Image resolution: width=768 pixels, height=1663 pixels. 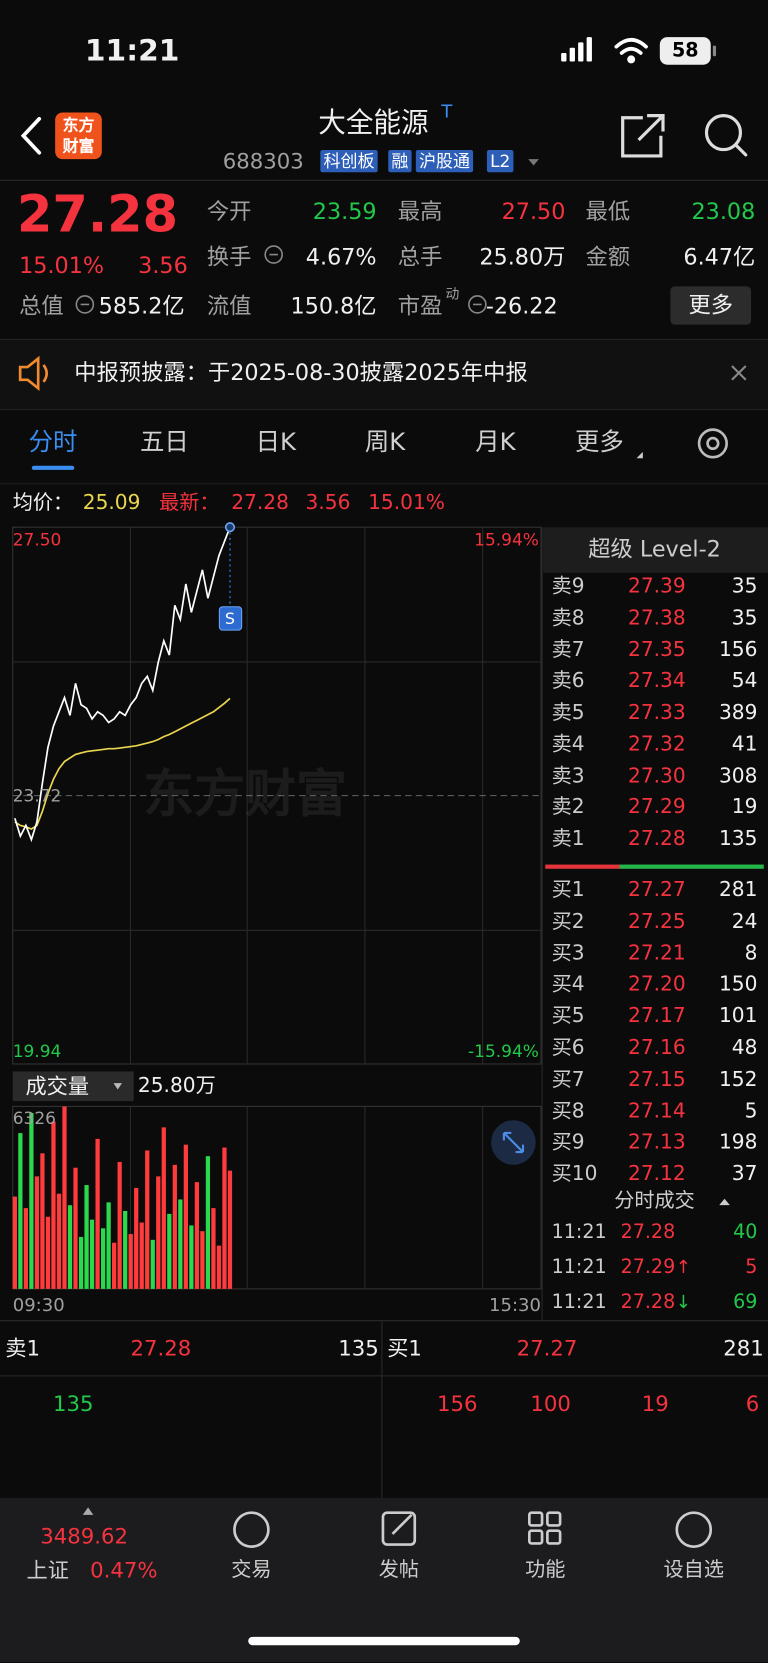 What do you see at coordinates (738, 839) in the screenshot?
I see `book-volume: 135` at bounding box center [738, 839].